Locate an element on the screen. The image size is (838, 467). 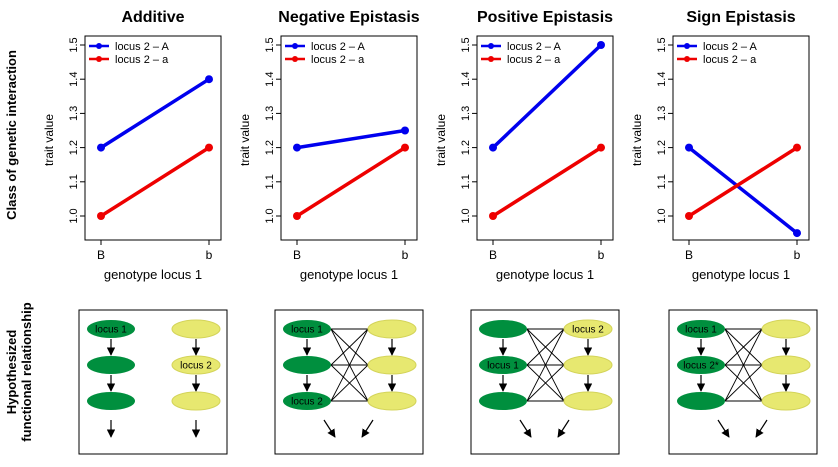
diagram-panel: locus 1 locus 2* is located at coordinates (743, 382).